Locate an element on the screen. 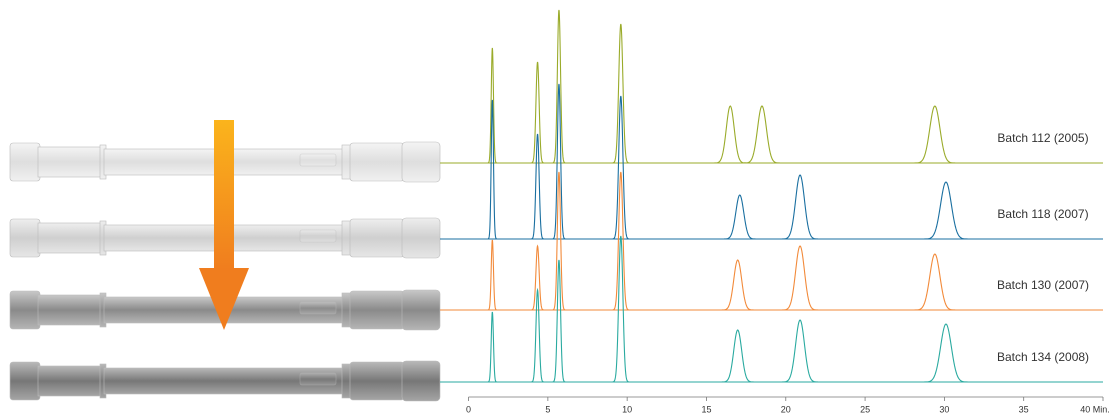  x-tick-label: 5 is located at coordinates (547, 409).